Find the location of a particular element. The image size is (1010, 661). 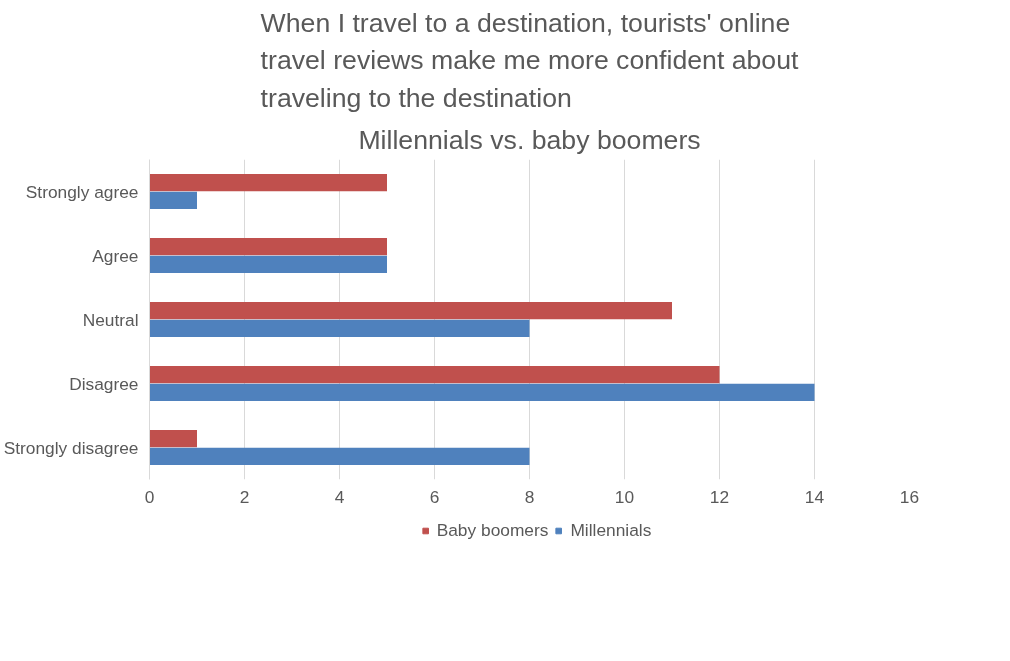

x-tick-label: 10 is located at coordinates (624, 496).